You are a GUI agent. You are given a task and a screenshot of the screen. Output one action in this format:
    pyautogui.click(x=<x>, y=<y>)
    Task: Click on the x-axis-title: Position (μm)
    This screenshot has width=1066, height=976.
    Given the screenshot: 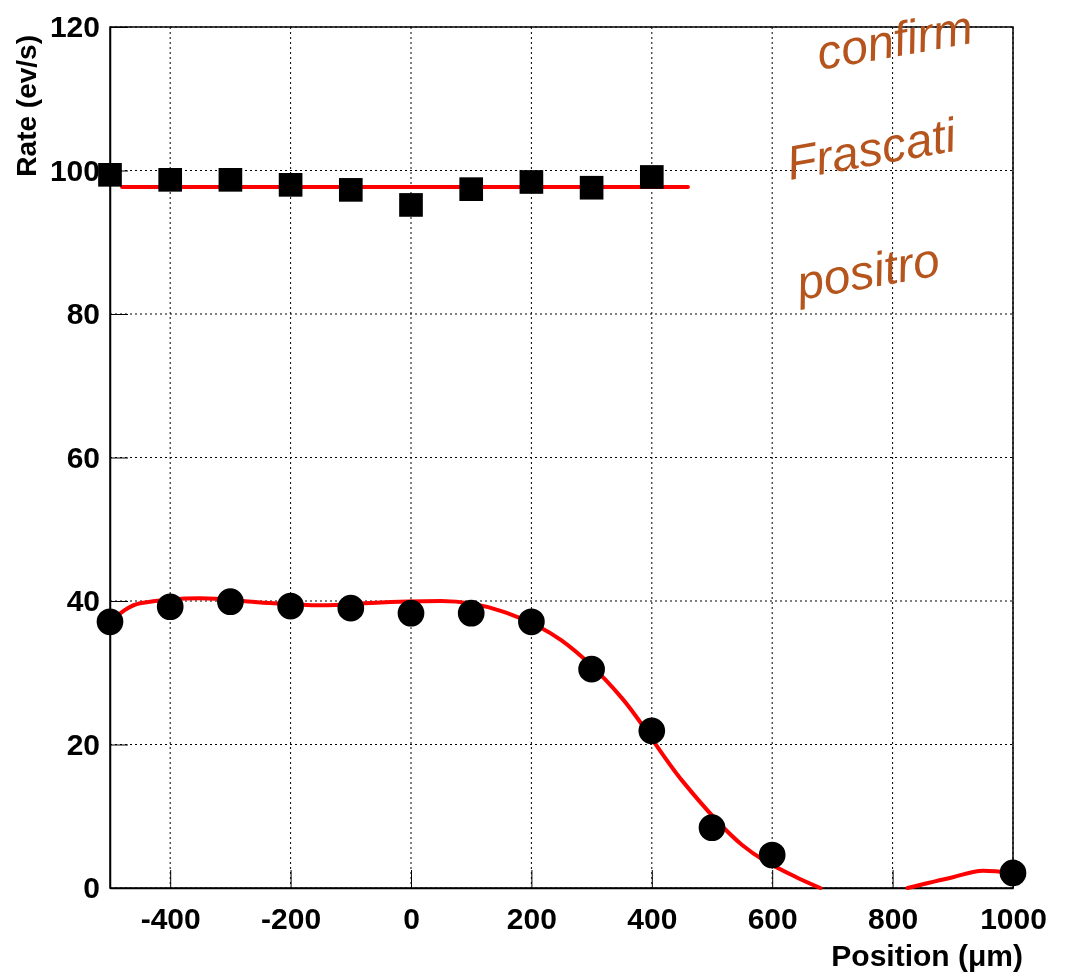 What is the action you would take?
    pyautogui.click(x=927, y=955)
    